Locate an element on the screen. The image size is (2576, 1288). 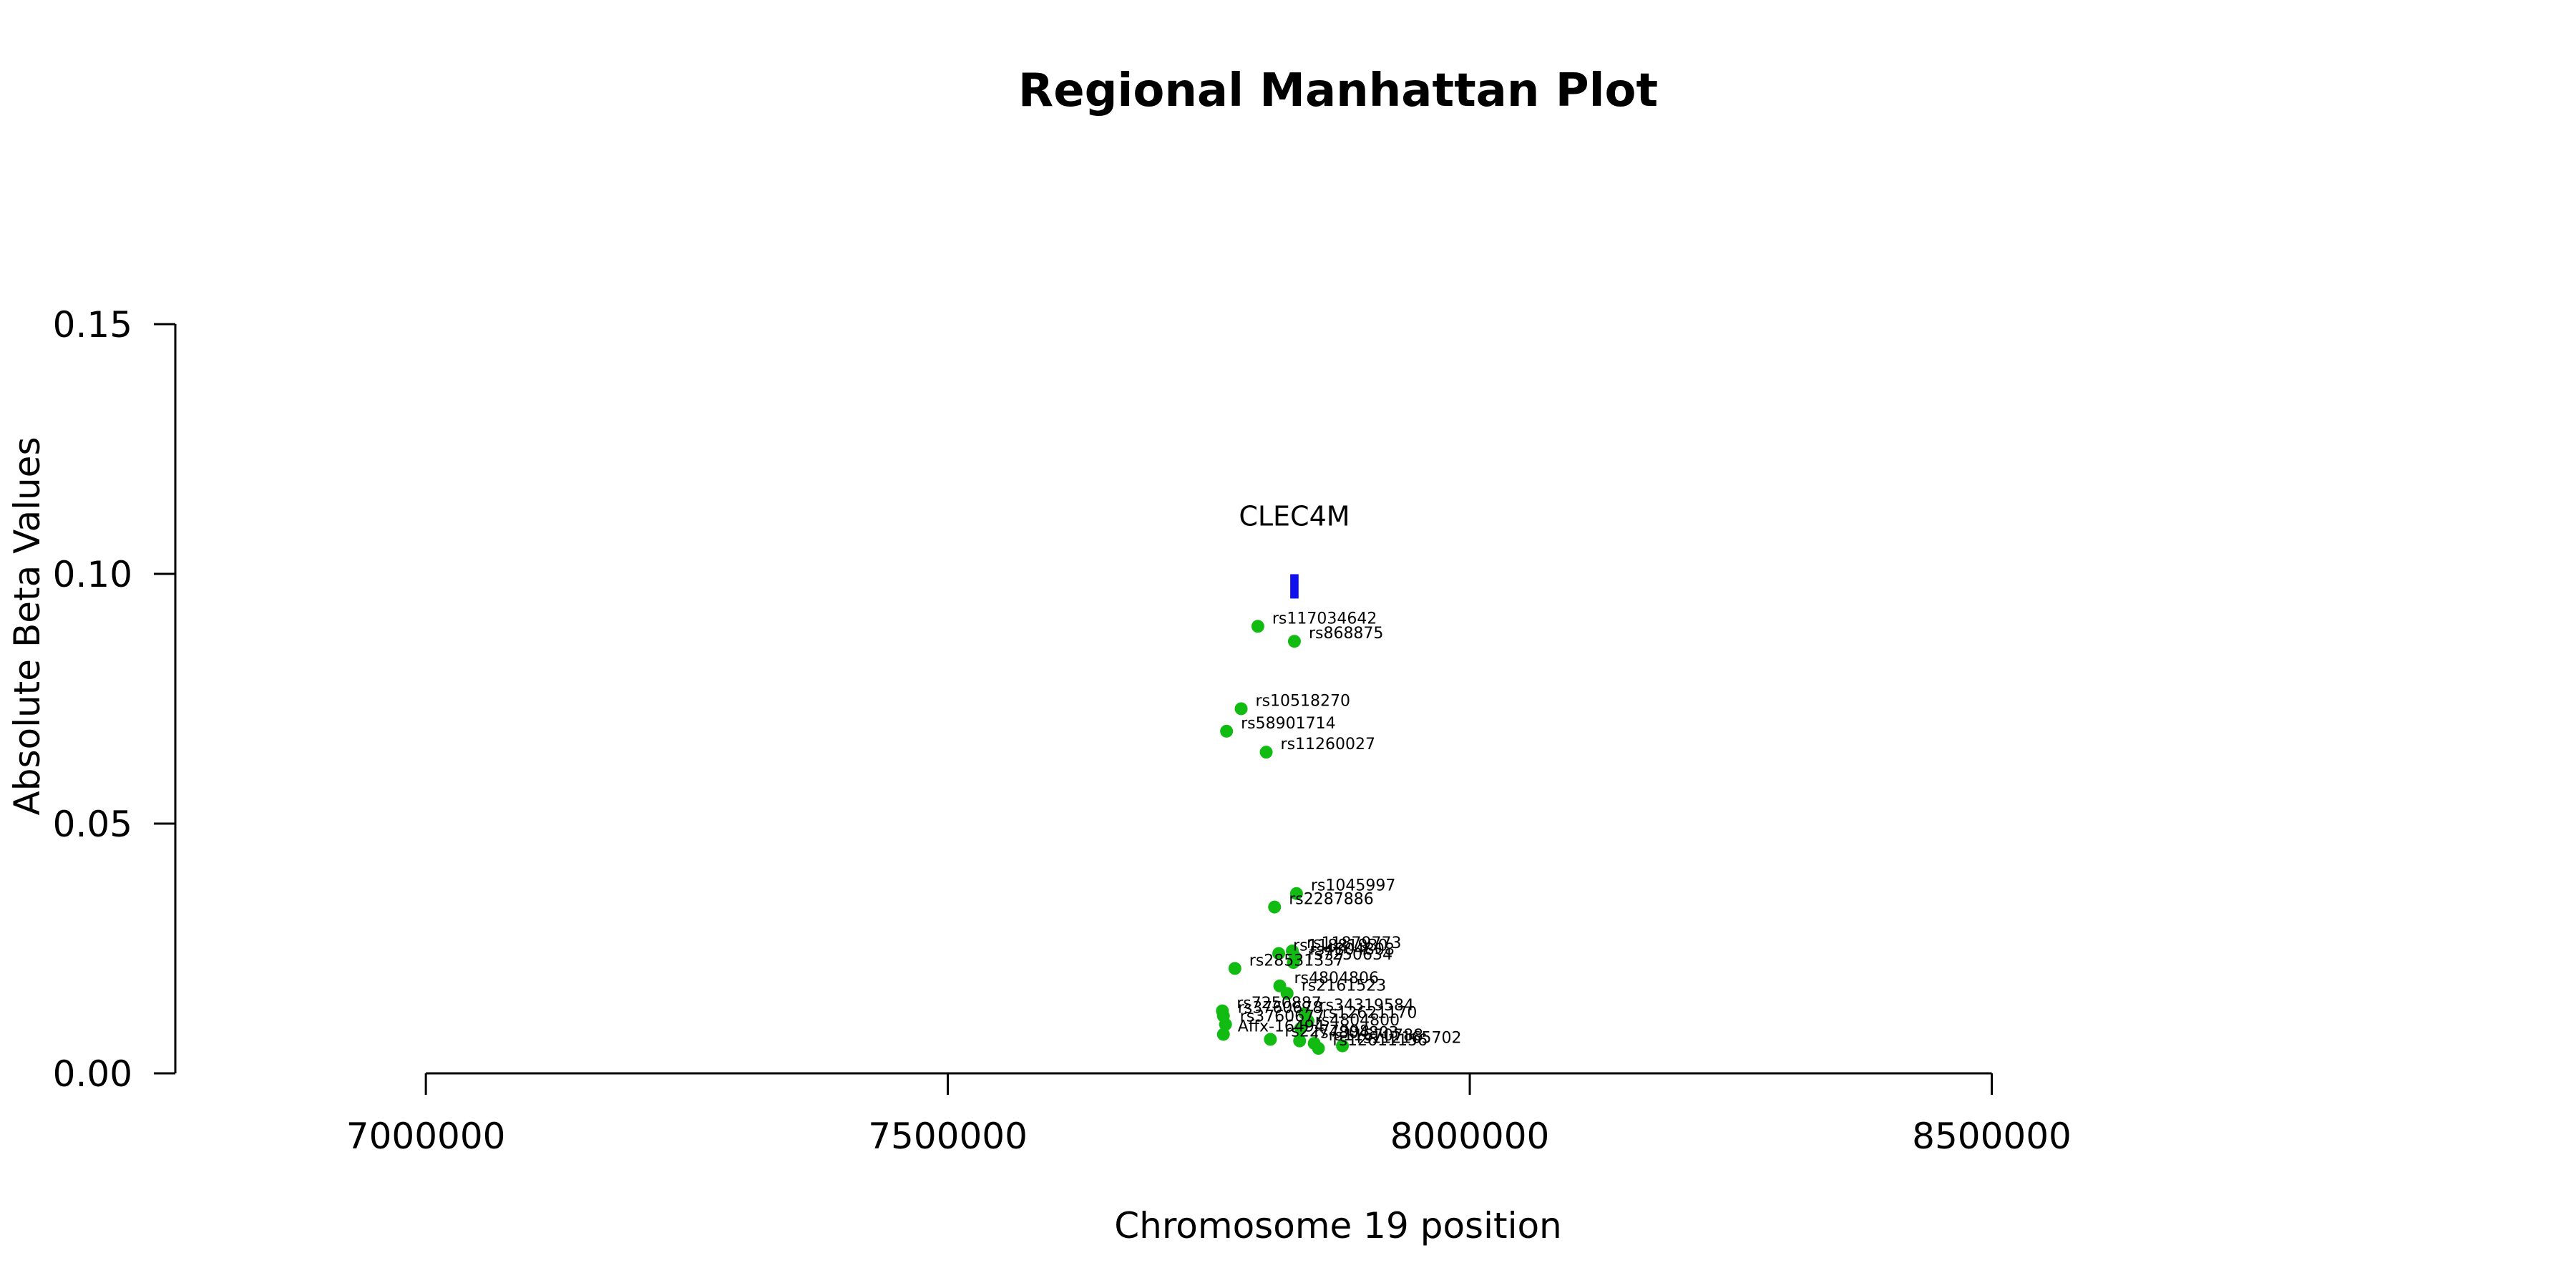
x-tick-label: 7000000 is located at coordinates (426, 1136).